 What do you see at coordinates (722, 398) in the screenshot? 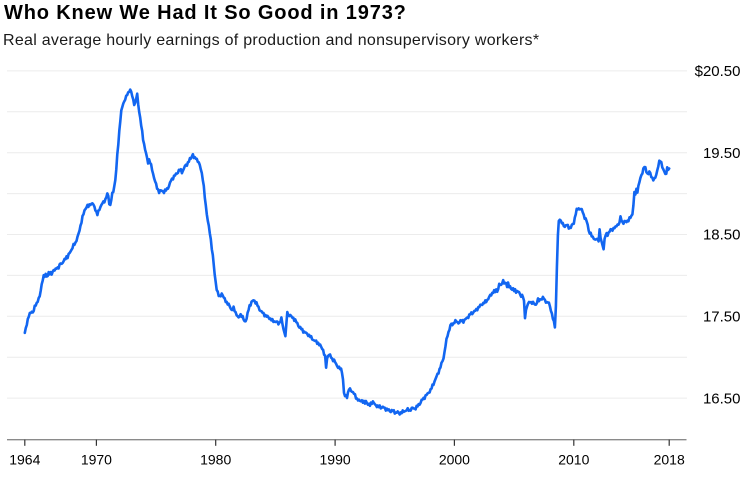
I see `svg-text: 16.50` at bounding box center [722, 398].